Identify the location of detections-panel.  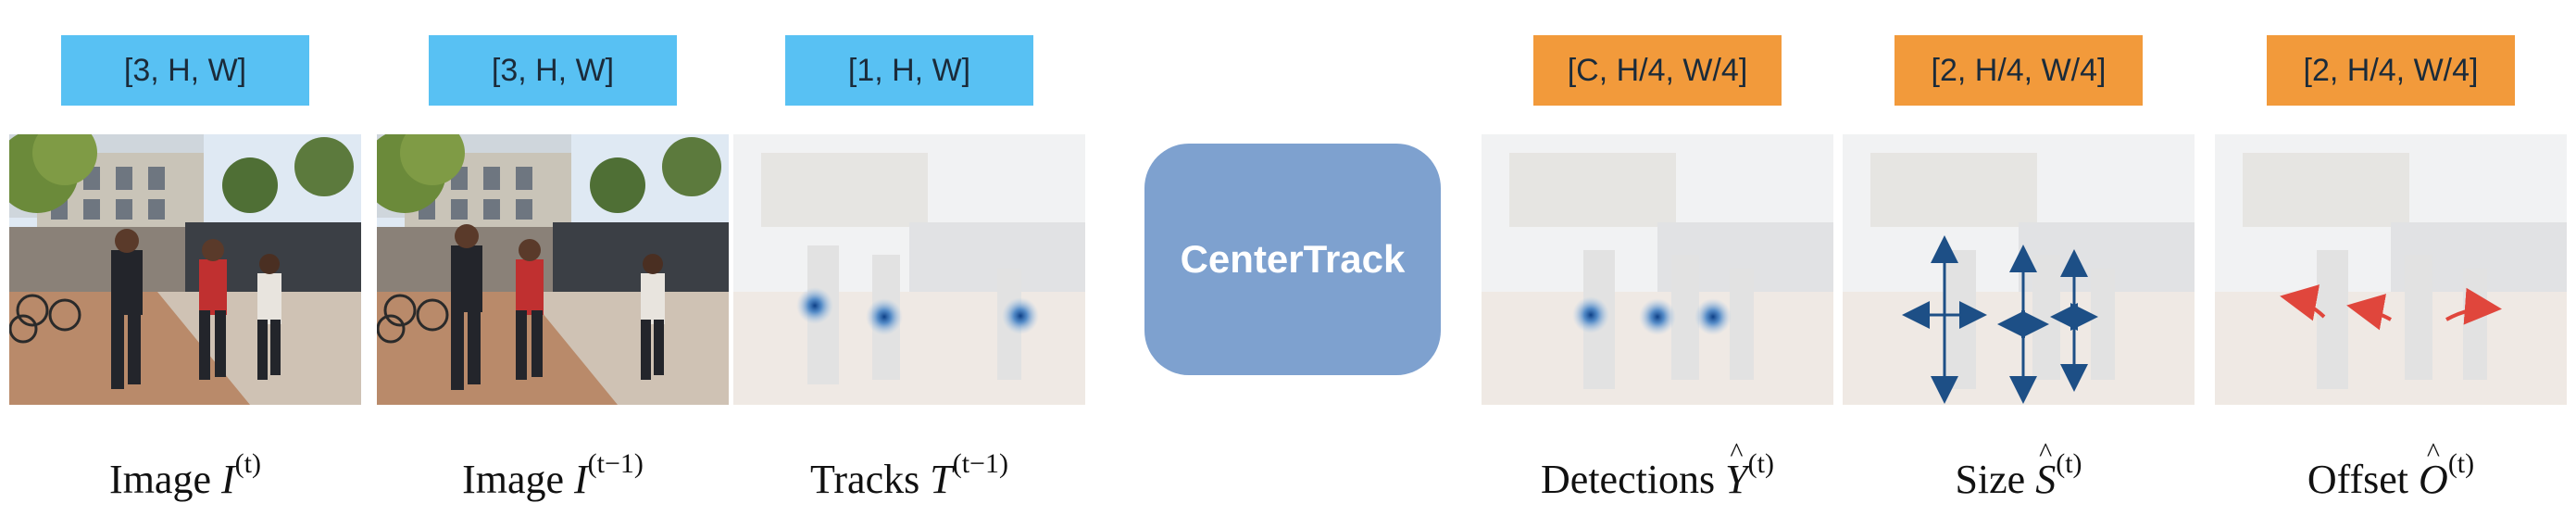
(1657, 269).